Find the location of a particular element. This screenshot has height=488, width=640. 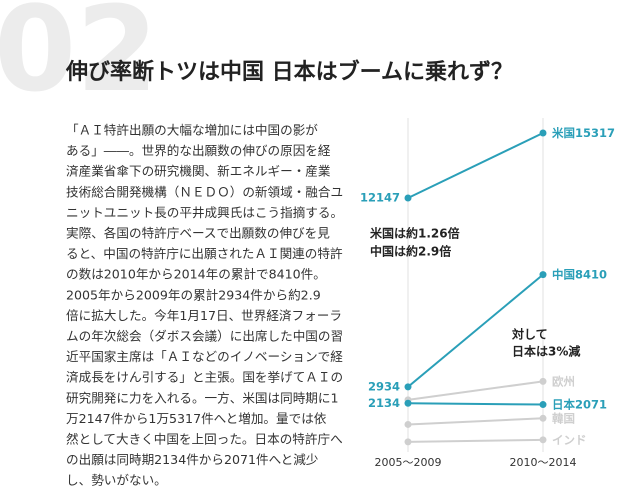

body-line: ると、中国の特許庁に出願されたＡＩ関連の特許 is located at coordinates (204, 253).